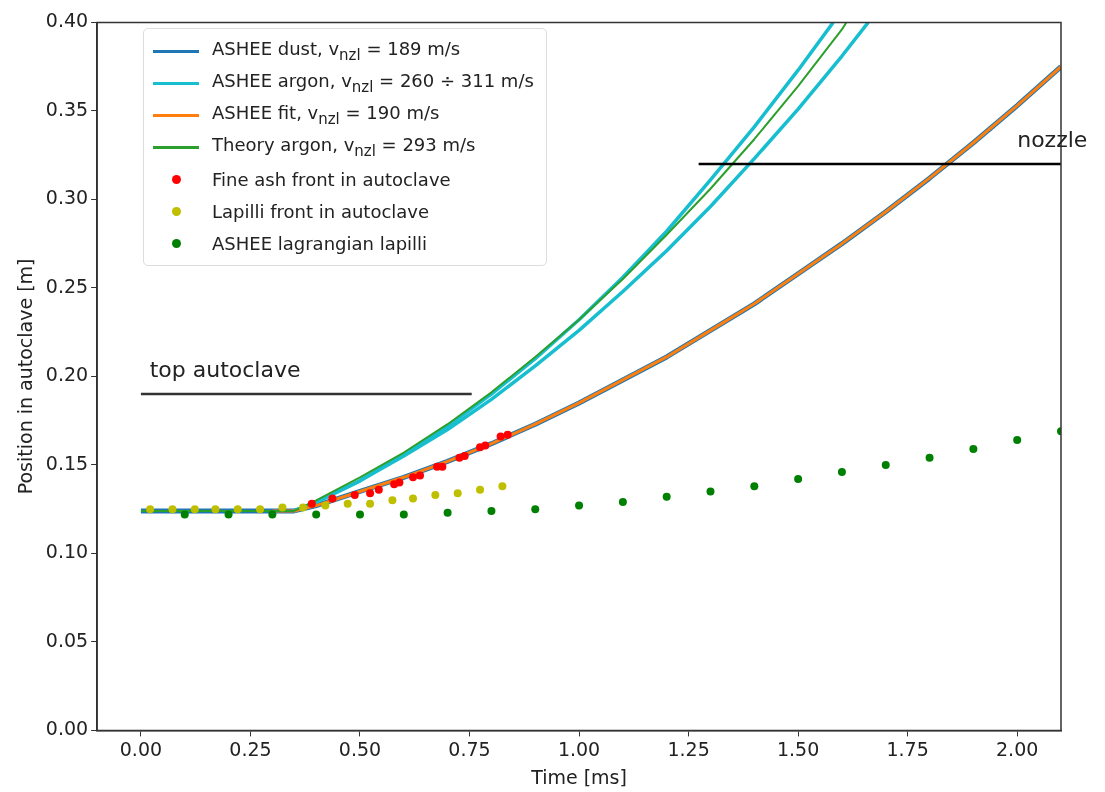 Image resolution: width=1105 pixels, height=792 pixels. What do you see at coordinates (225, 369) in the screenshot?
I see `annotation: top autoclave` at bounding box center [225, 369].